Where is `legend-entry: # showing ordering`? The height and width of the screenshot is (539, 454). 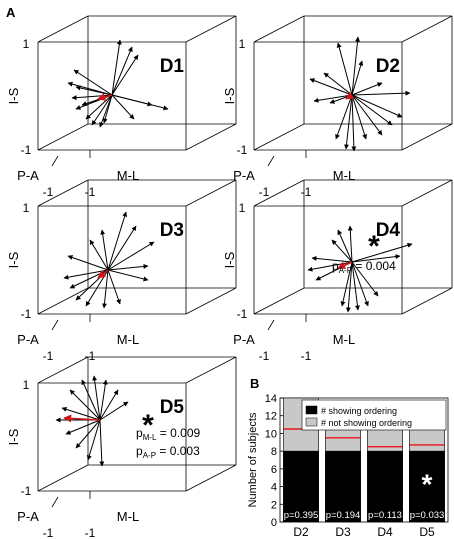
legend-entry: # showing ordering is located at coordinates (359, 411).